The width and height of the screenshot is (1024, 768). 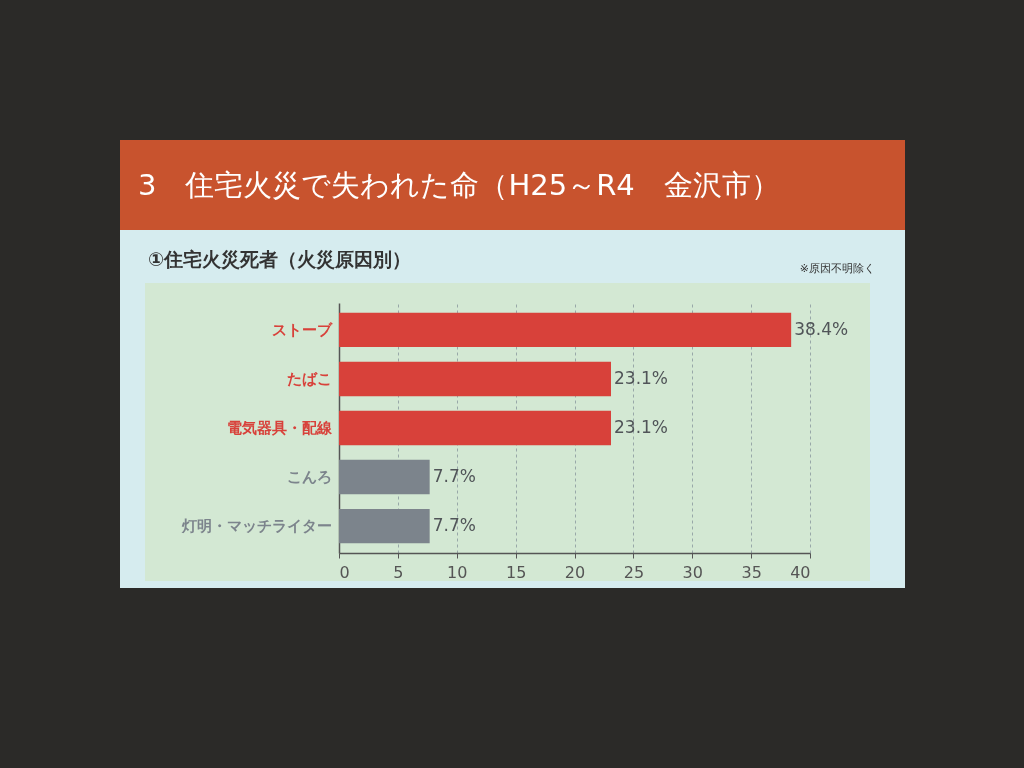 What do you see at coordinates (821, 328) in the screenshot?
I see `data-label: 38.4%` at bounding box center [821, 328].